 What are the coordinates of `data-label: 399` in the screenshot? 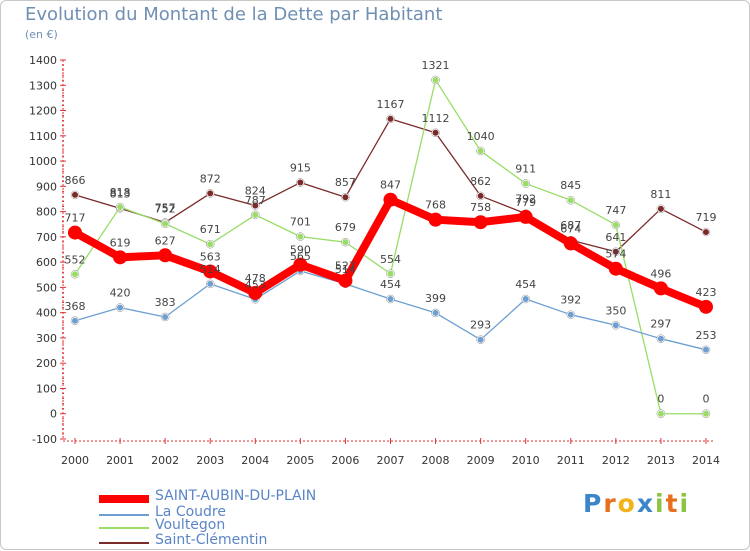 It's located at (435, 298).